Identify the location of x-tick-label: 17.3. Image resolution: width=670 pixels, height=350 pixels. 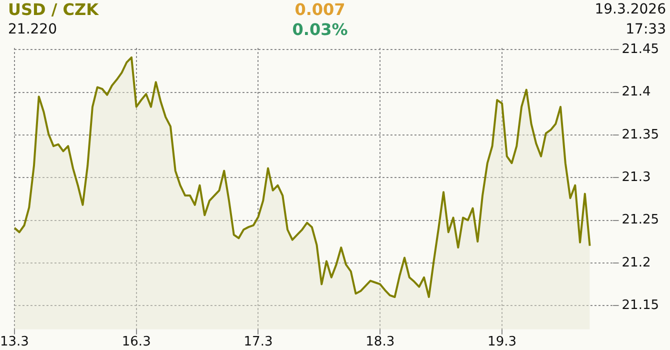
(258, 342).